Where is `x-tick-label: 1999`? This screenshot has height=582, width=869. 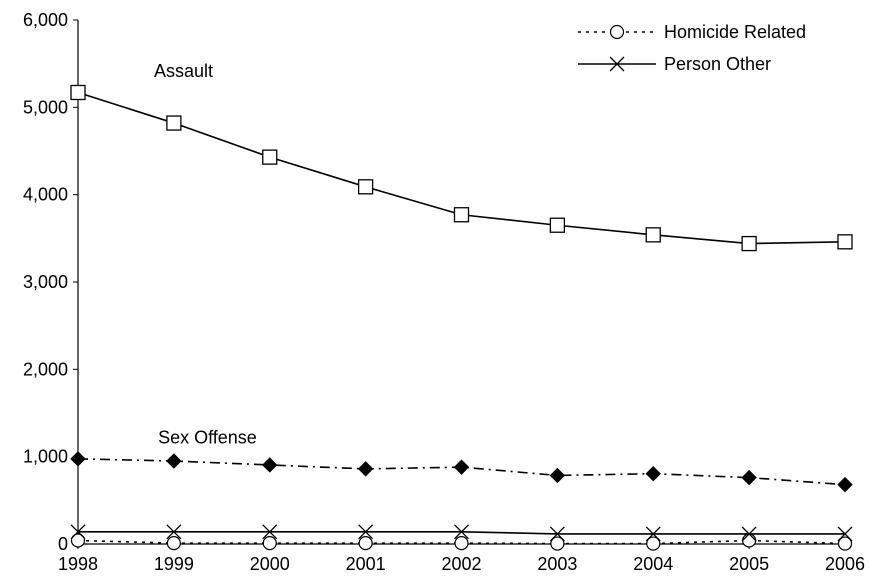 x-tick-label: 1999 is located at coordinates (174, 564).